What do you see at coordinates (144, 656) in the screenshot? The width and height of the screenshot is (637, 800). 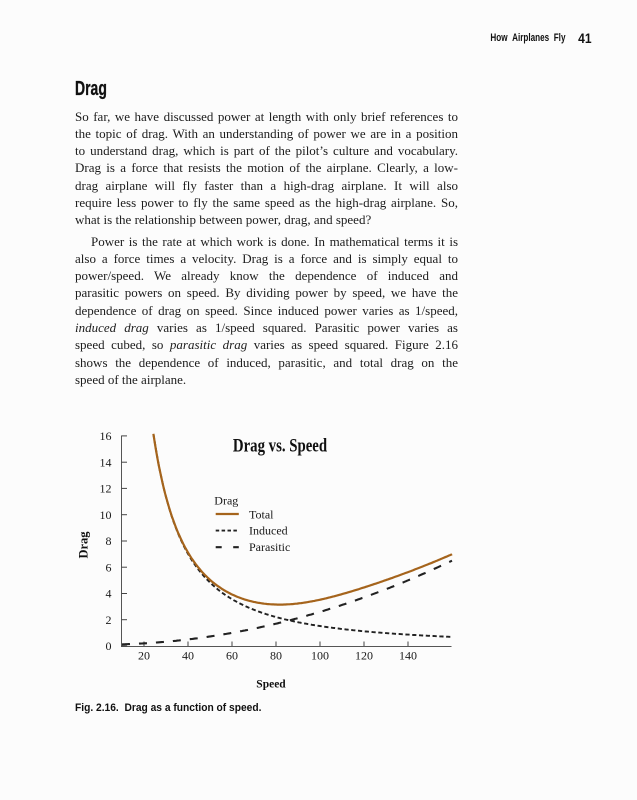 I see `svg-text: 20` at bounding box center [144, 656].